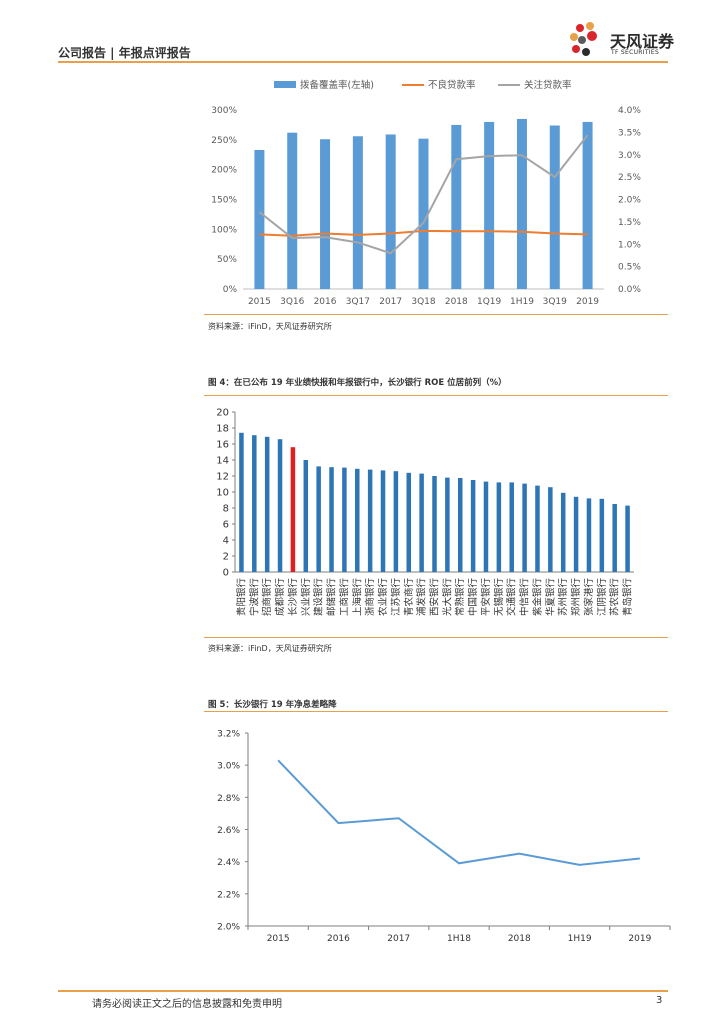 This screenshot has height=1024, width=724. Describe the element at coordinates (227, 260) in the screenshot. I see `y-left-tick-label: 50%` at that location.